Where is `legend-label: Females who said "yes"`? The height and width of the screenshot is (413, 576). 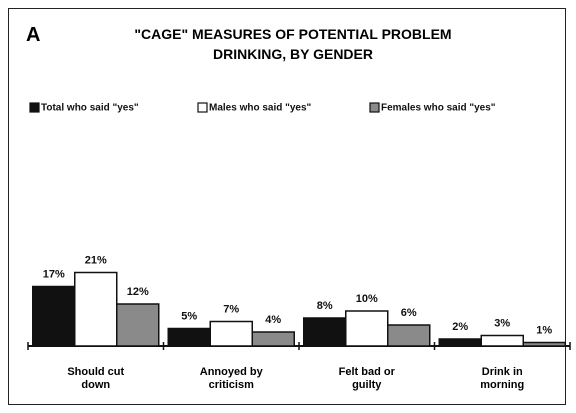
legend-label: Females who said "yes" is located at coordinates (438, 108).